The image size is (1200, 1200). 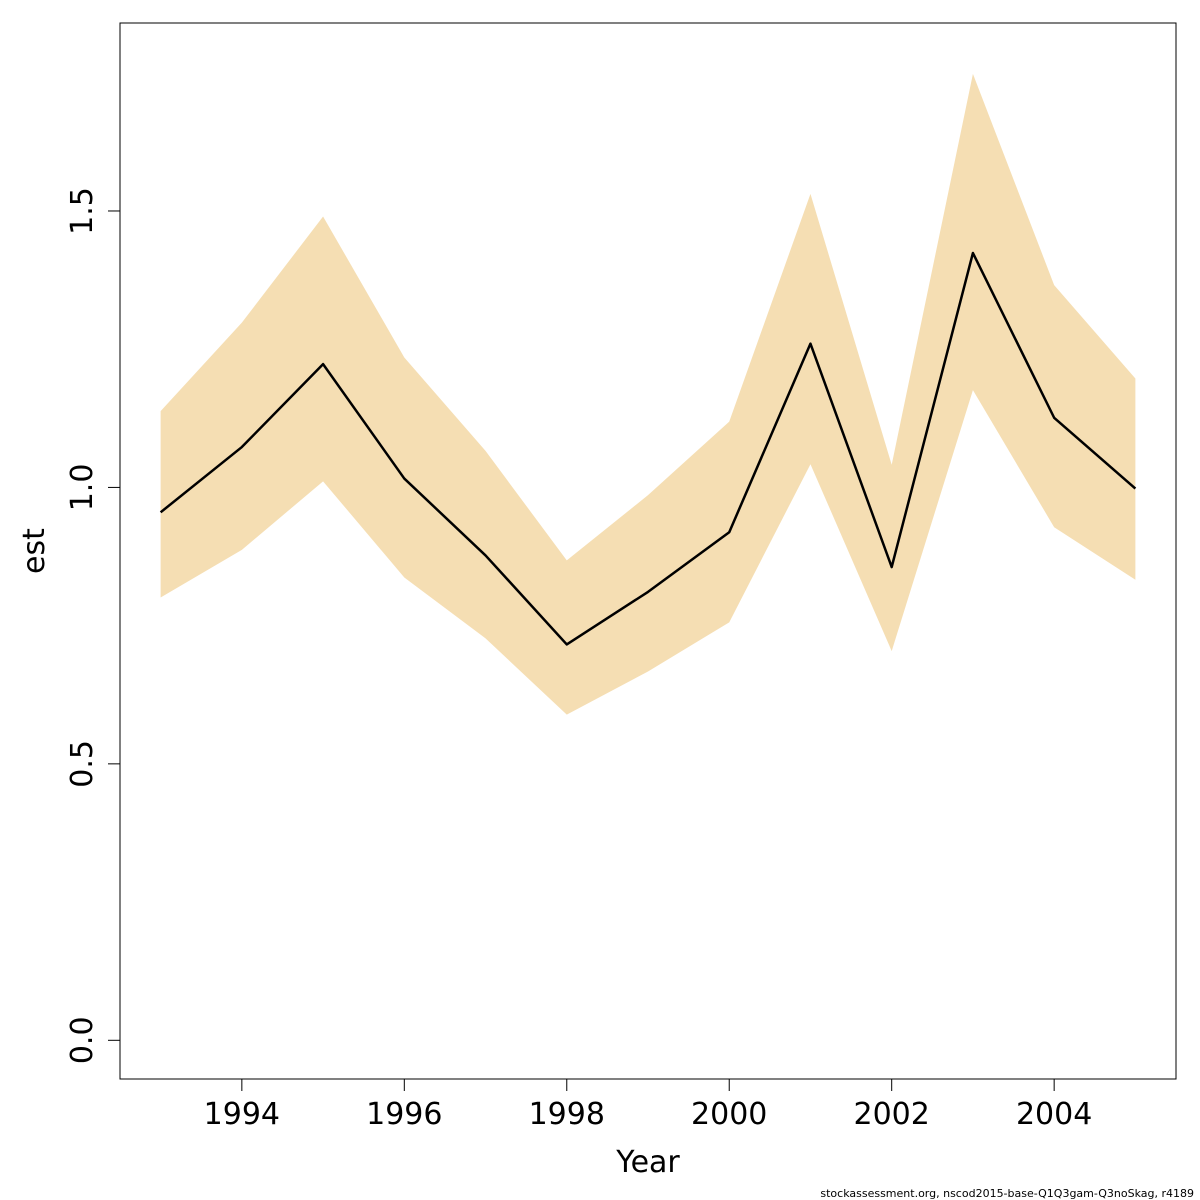 What do you see at coordinates (648, 1105) in the screenshot?
I see `x-axis: 1994 1996 1998 2000 2002 2004` at bounding box center [648, 1105].